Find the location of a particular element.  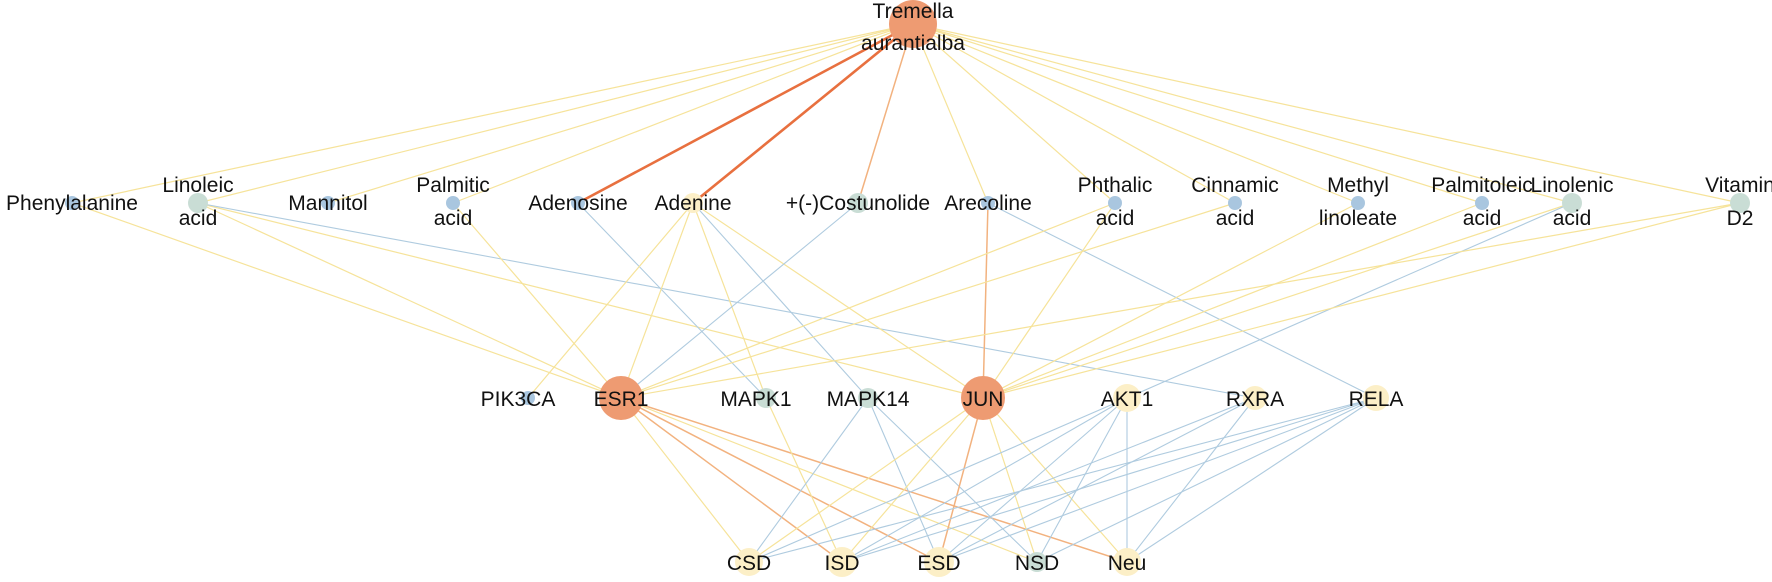

edge-rela-esd is located at coordinates (1157, 480).